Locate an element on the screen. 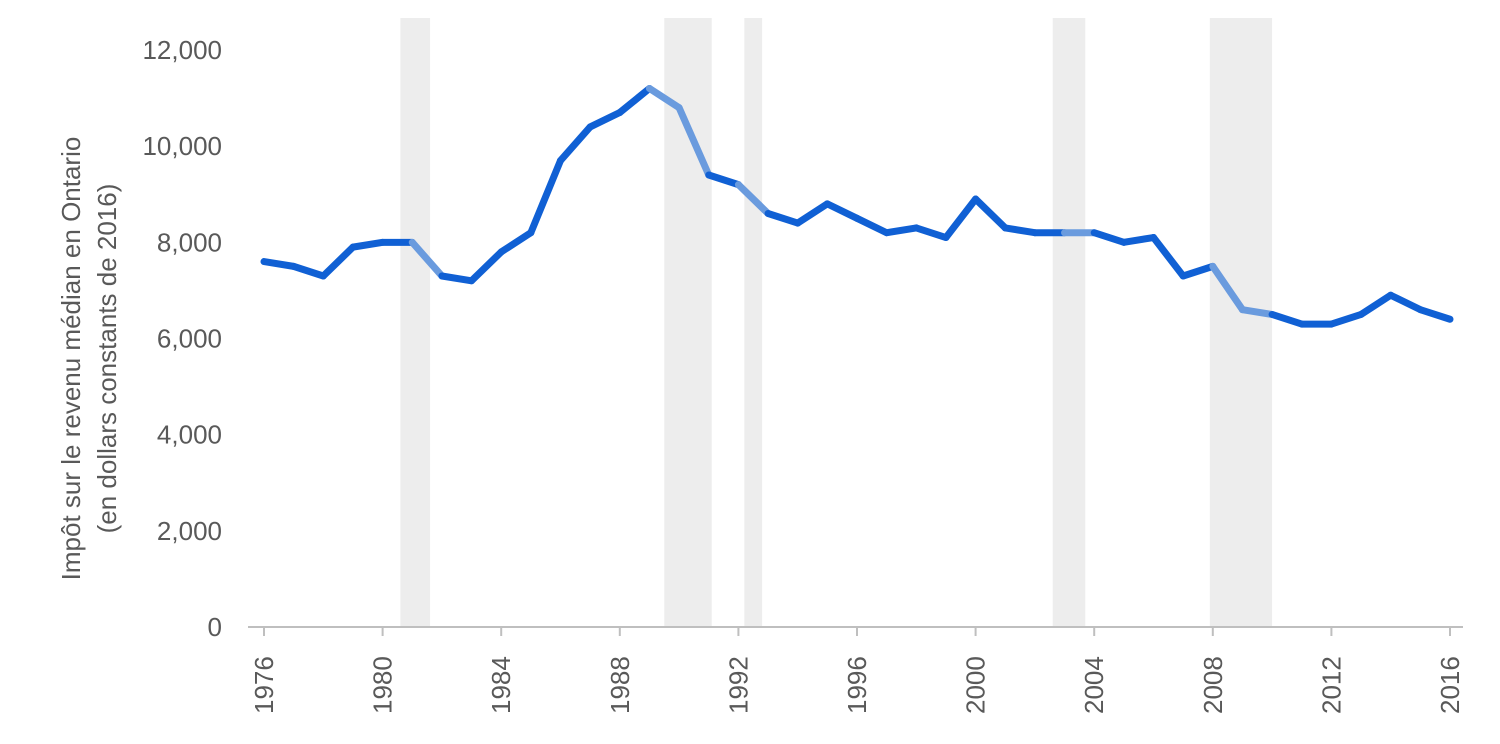  x-tick-label: 2004 is located at coordinates (1094, 685).